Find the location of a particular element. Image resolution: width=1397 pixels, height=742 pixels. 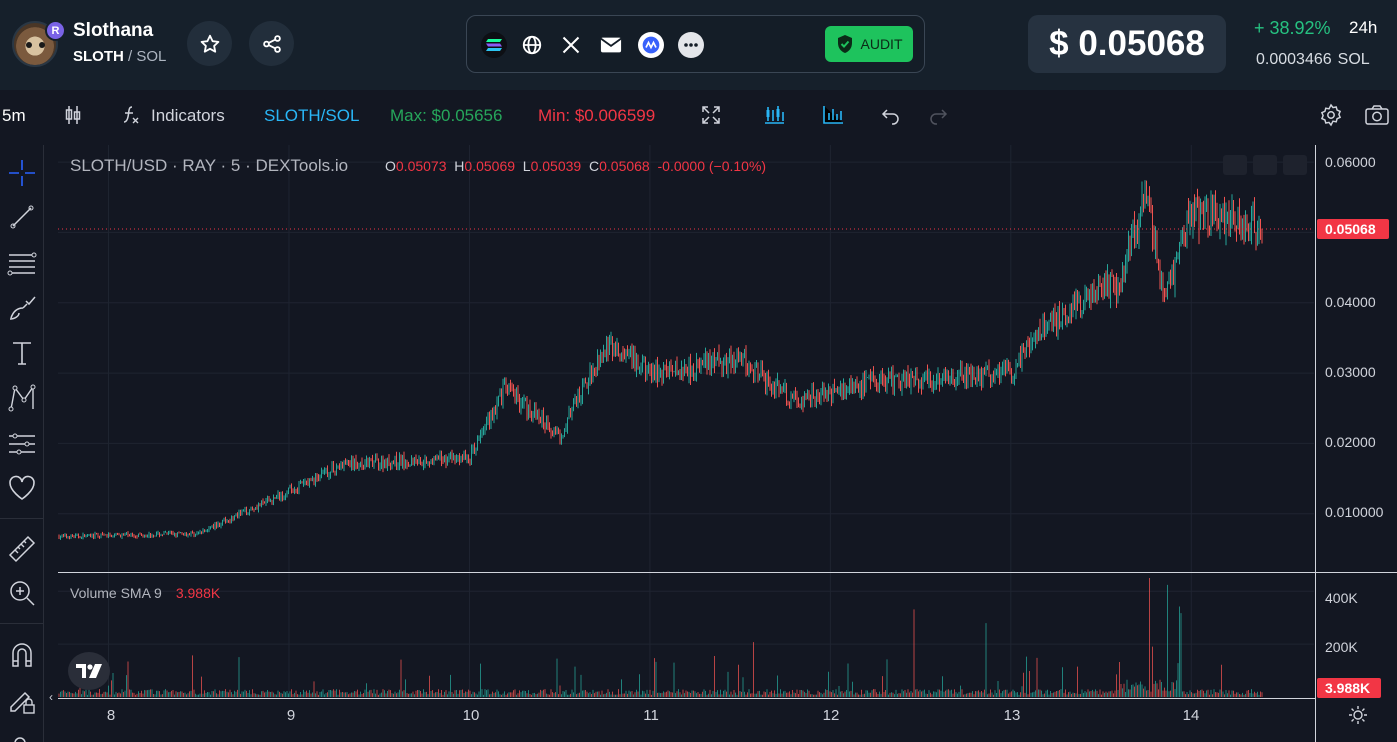

share-button is located at coordinates (271, 43).